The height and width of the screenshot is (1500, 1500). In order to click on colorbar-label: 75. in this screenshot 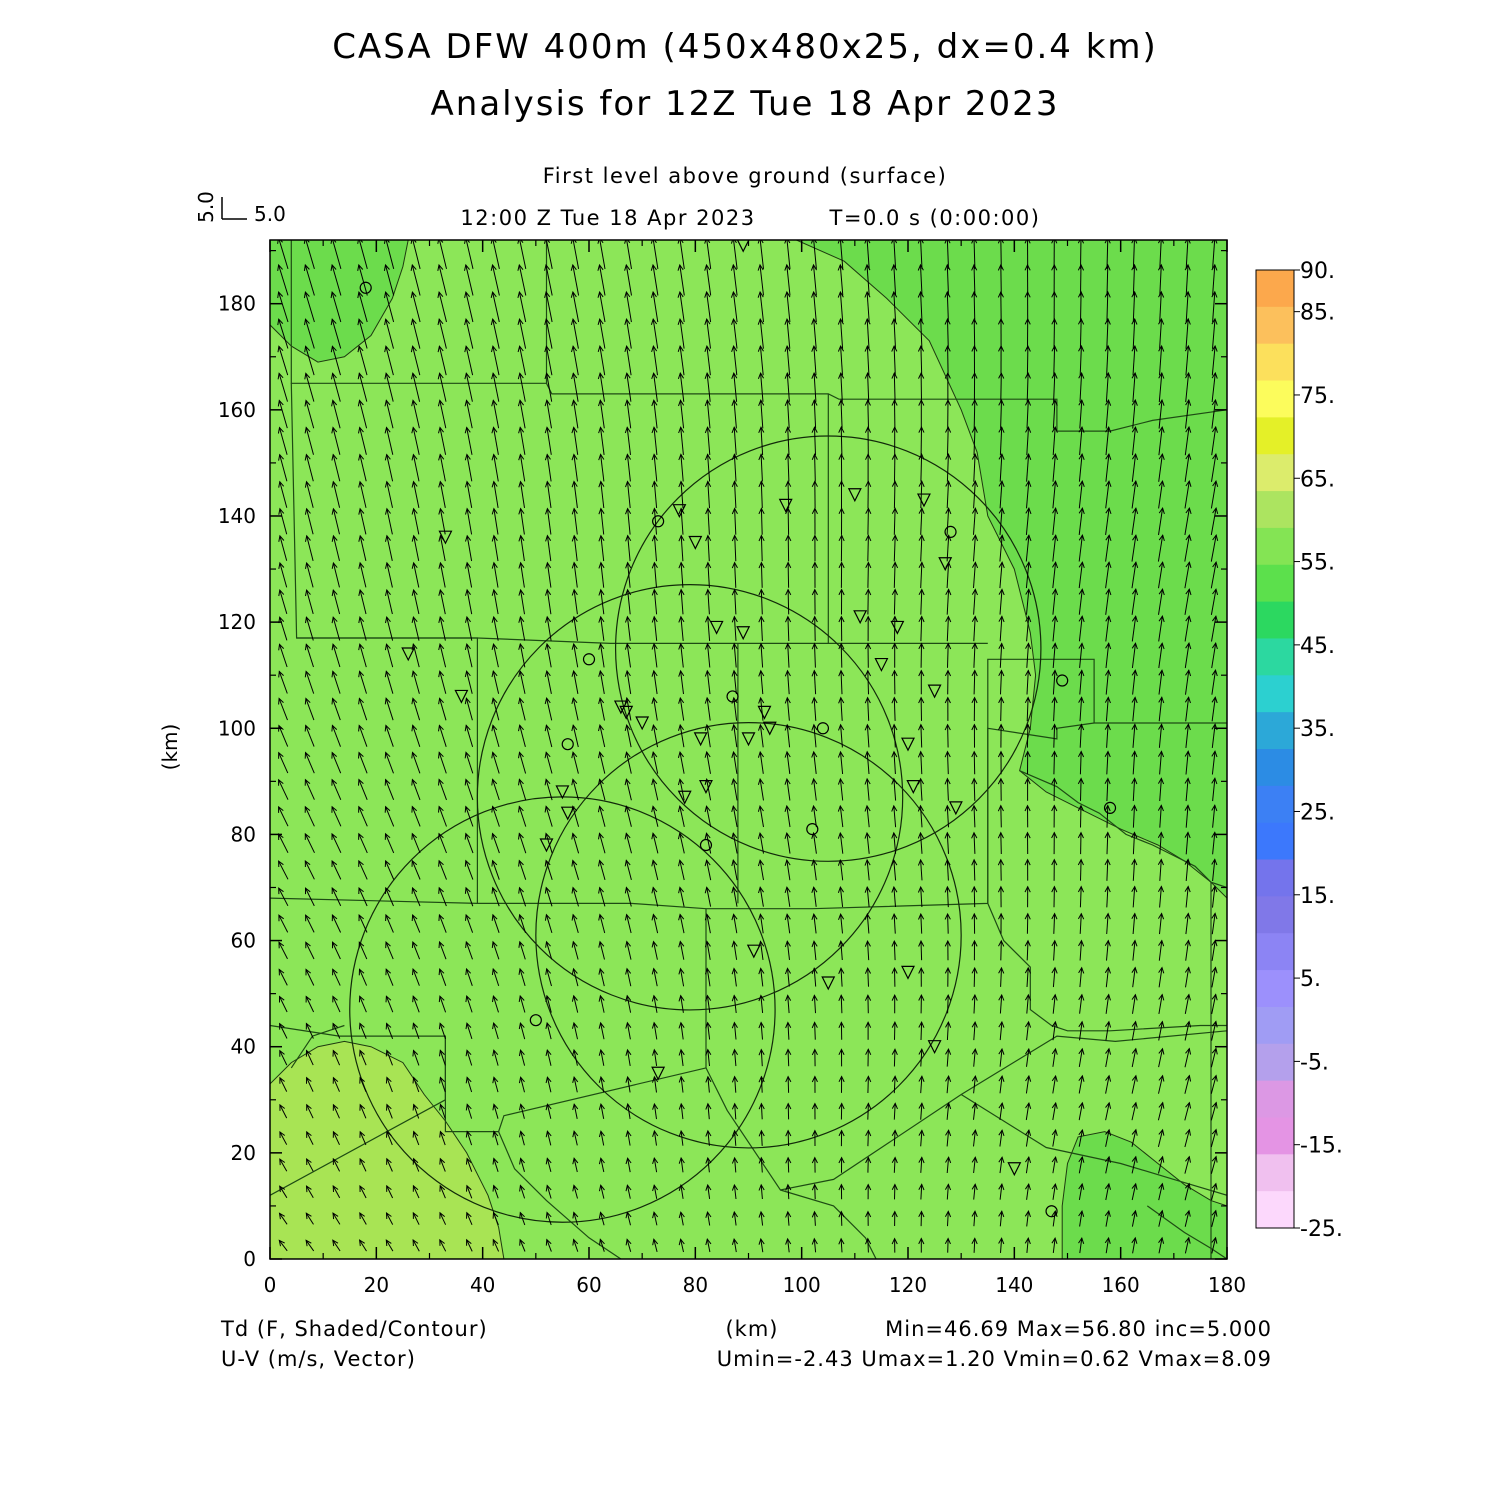, I will do `click(1317, 396)`.